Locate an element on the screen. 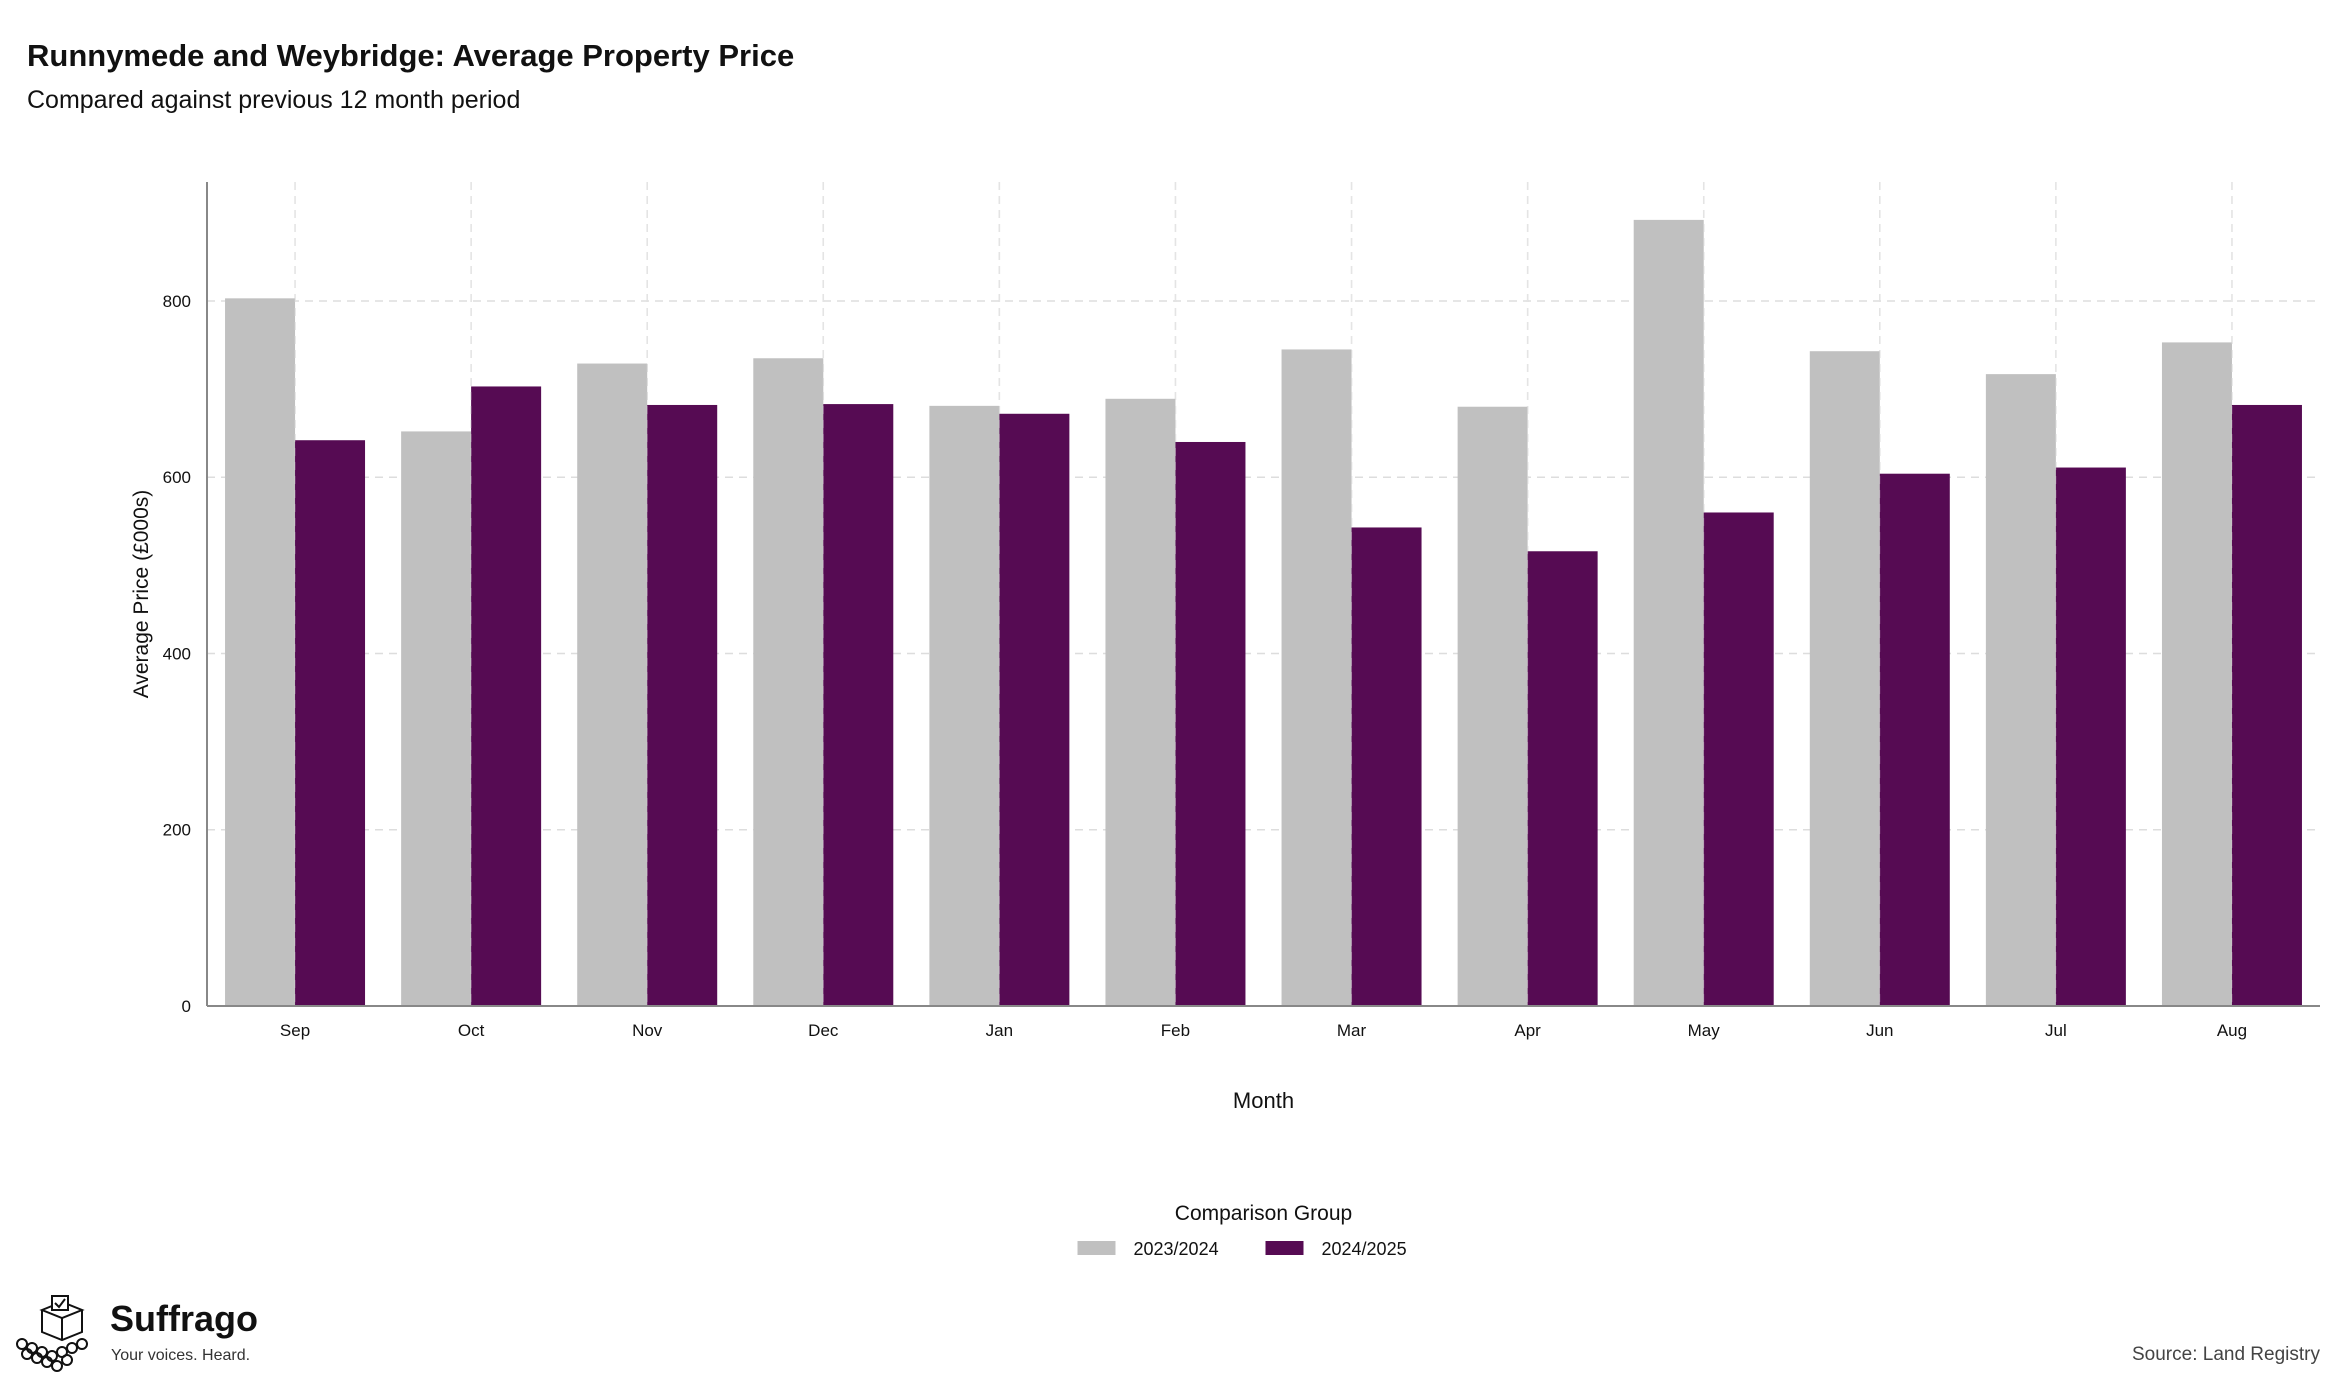  bar-2024-2025-sep is located at coordinates (330, 723).